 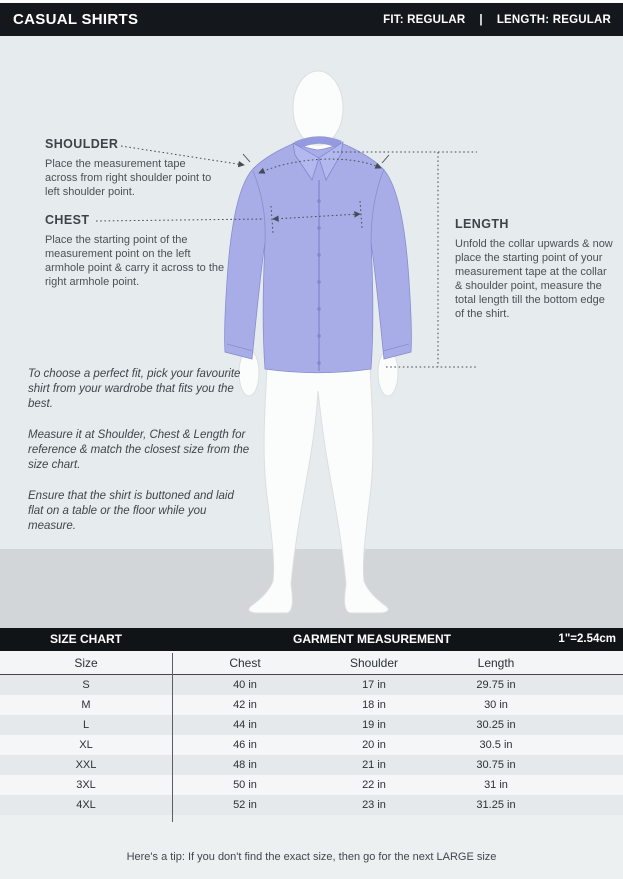 I want to click on column-header-size: Size, so click(x=86, y=663).